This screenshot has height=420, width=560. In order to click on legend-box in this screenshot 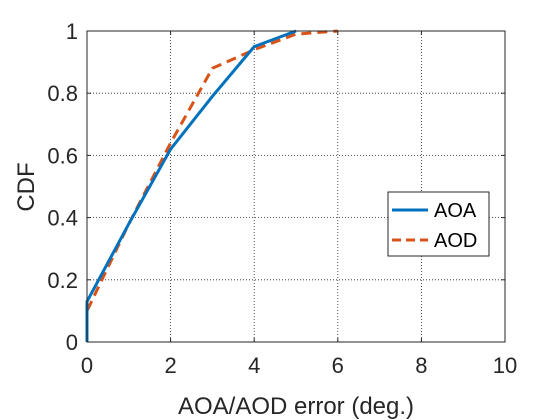, I will do `click(438, 224)`.